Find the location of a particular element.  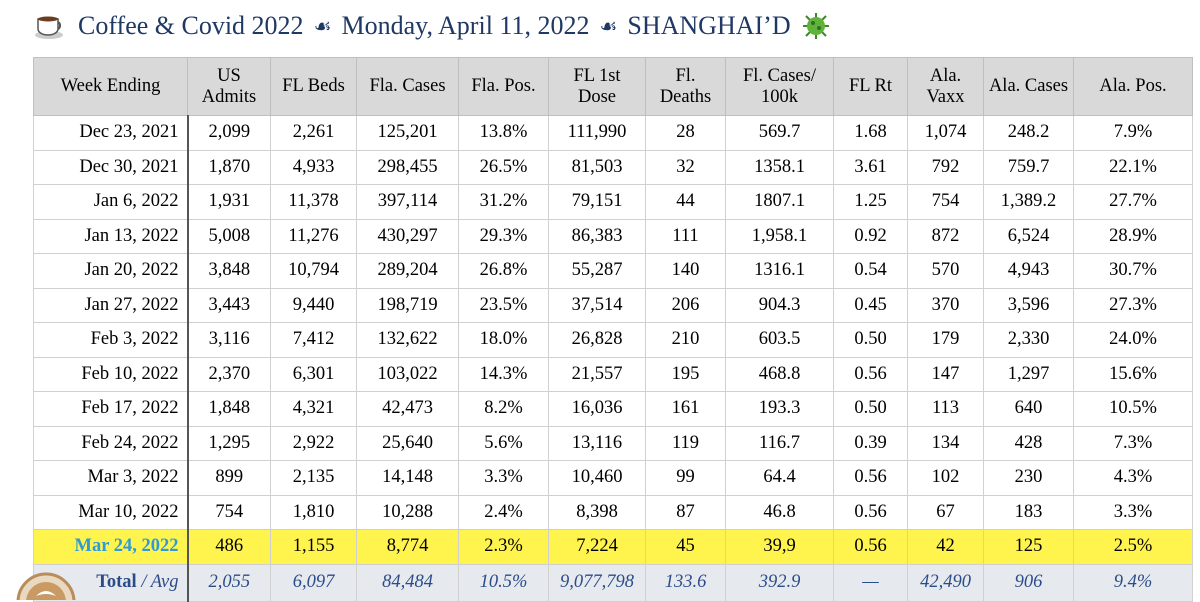

total-label: Total is located at coordinates (116, 582).